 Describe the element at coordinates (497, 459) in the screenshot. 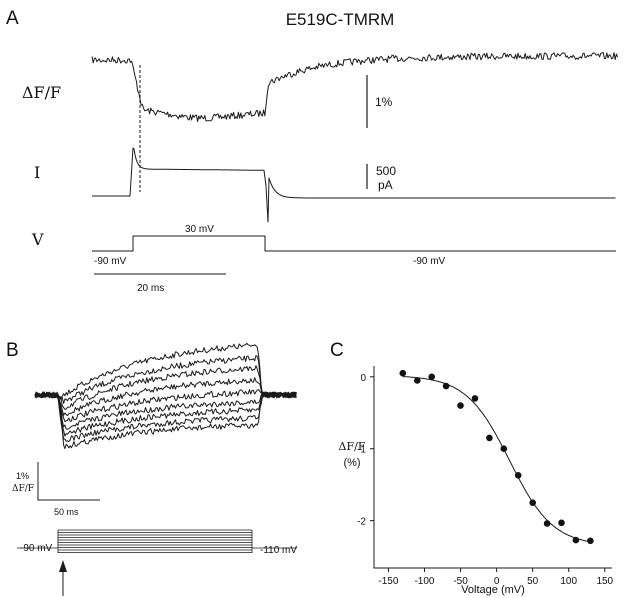

I see `boltzmann-fit-curve` at that location.